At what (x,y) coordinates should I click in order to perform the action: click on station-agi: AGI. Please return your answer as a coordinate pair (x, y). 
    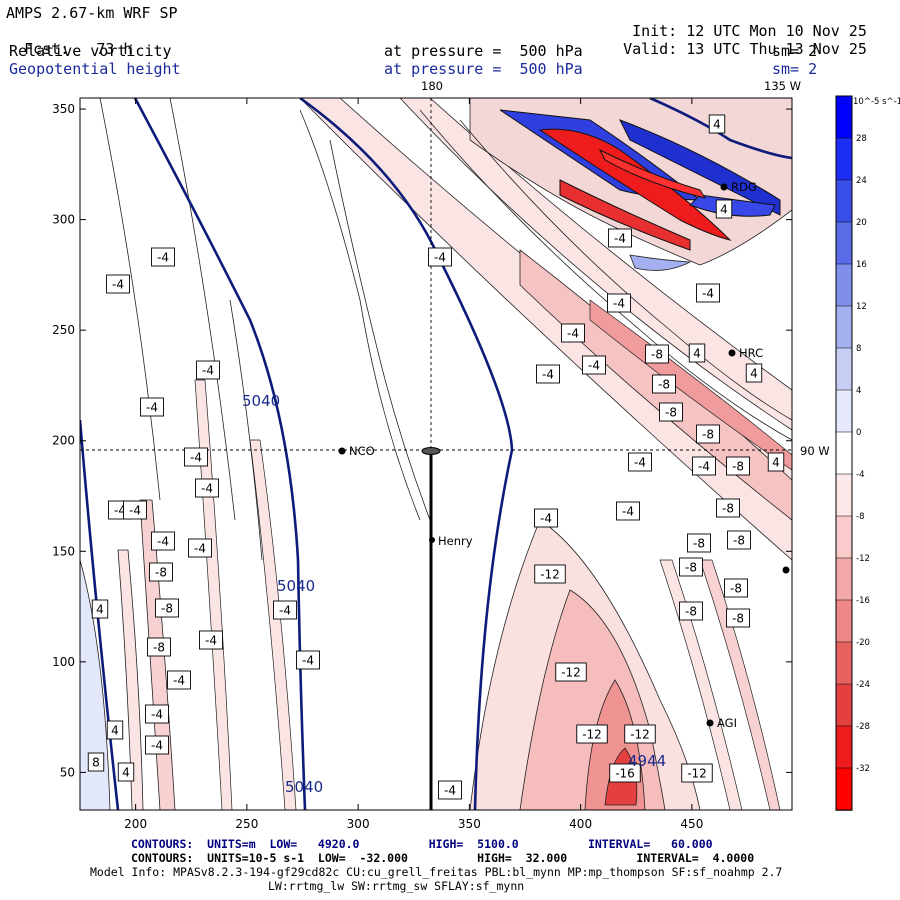
    Looking at the image, I should click on (721, 723).